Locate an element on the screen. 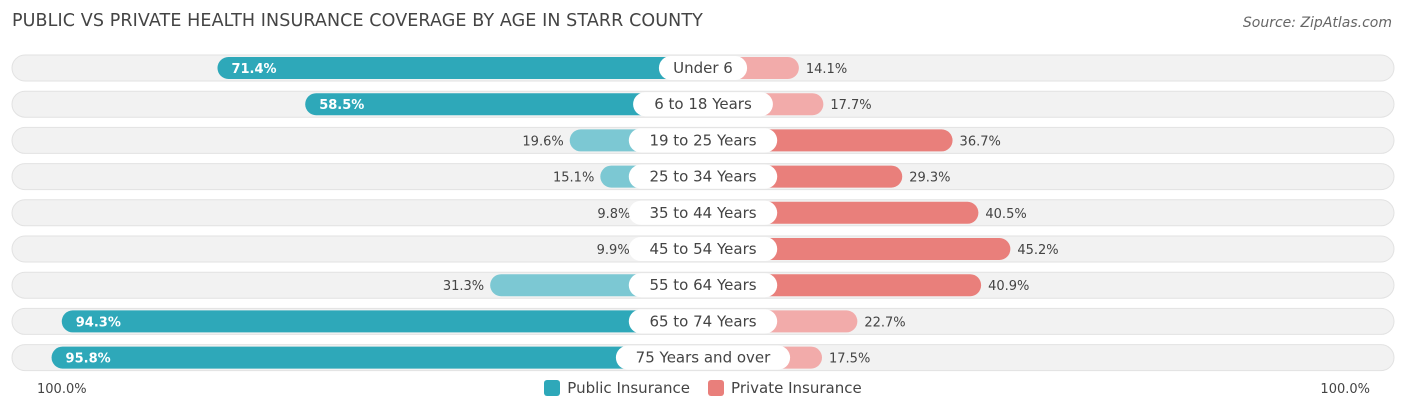  value-label-public: 31.3% is located at coordinates (463, 286).